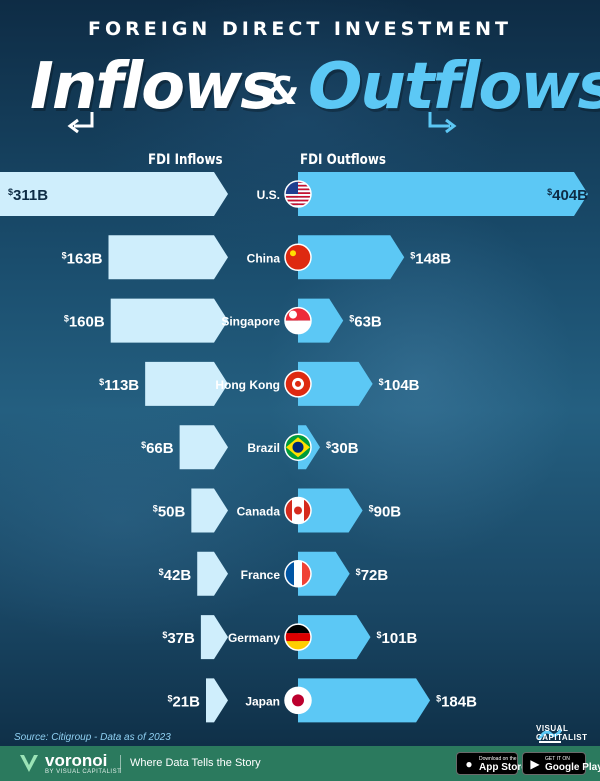 The height and width of the screenshot is (781, 600). What do you see at coordinates (557, 759) in the screenshot?
I see `google-play-small-text: GET IT ON` at bounding box center [557, 759].